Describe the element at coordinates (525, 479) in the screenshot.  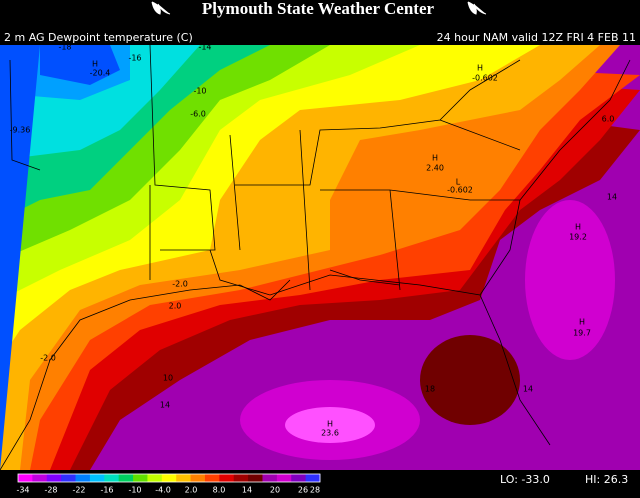
I see `stat-lo: LO: -33.0` at that location.